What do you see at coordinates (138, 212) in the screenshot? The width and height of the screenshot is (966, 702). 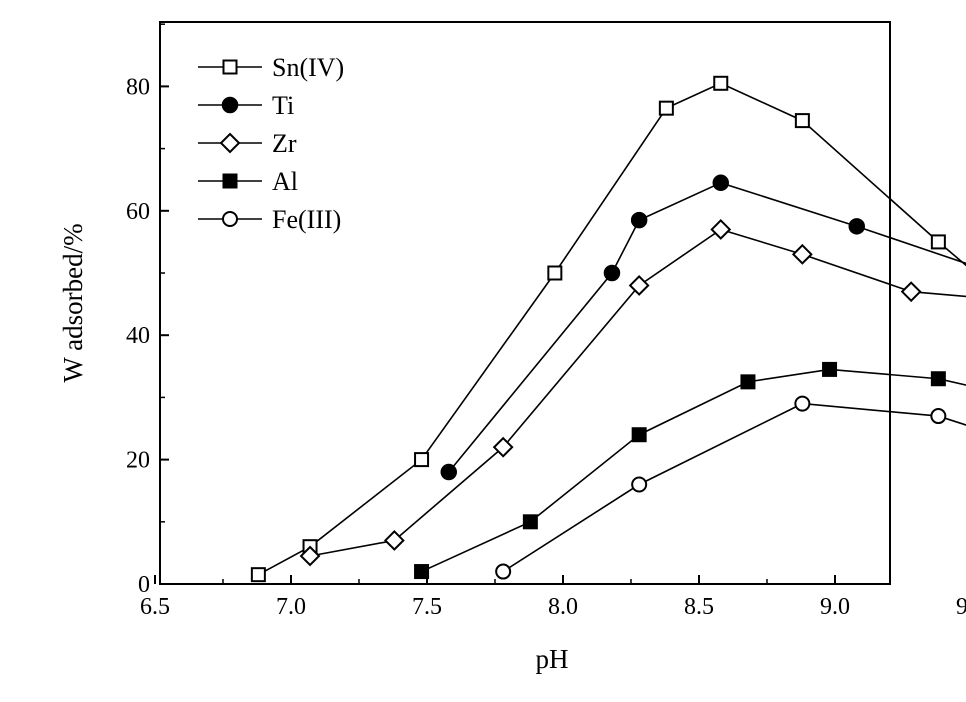 I see `y-tick-label: 60` at bounding box center [138, 212].